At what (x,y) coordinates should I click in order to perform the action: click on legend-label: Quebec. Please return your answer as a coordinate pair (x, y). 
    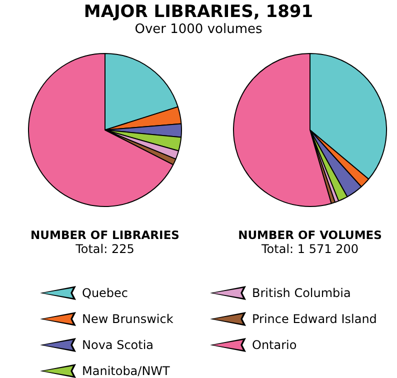
    Looking at the image, I should click on (105, 293).